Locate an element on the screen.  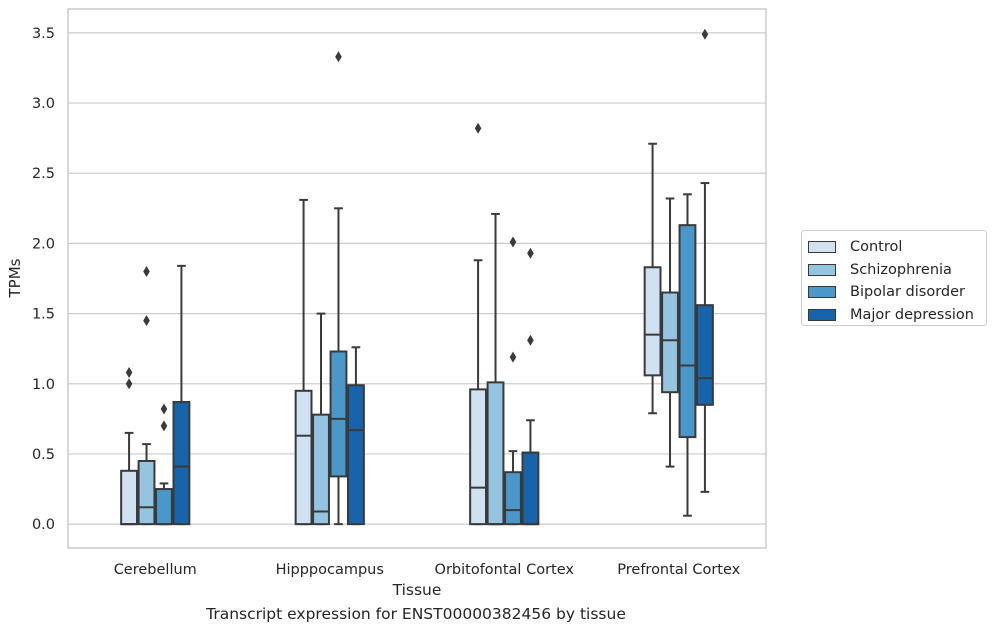
y-tick-label: 2.0 is located at coordinates (43, 244).